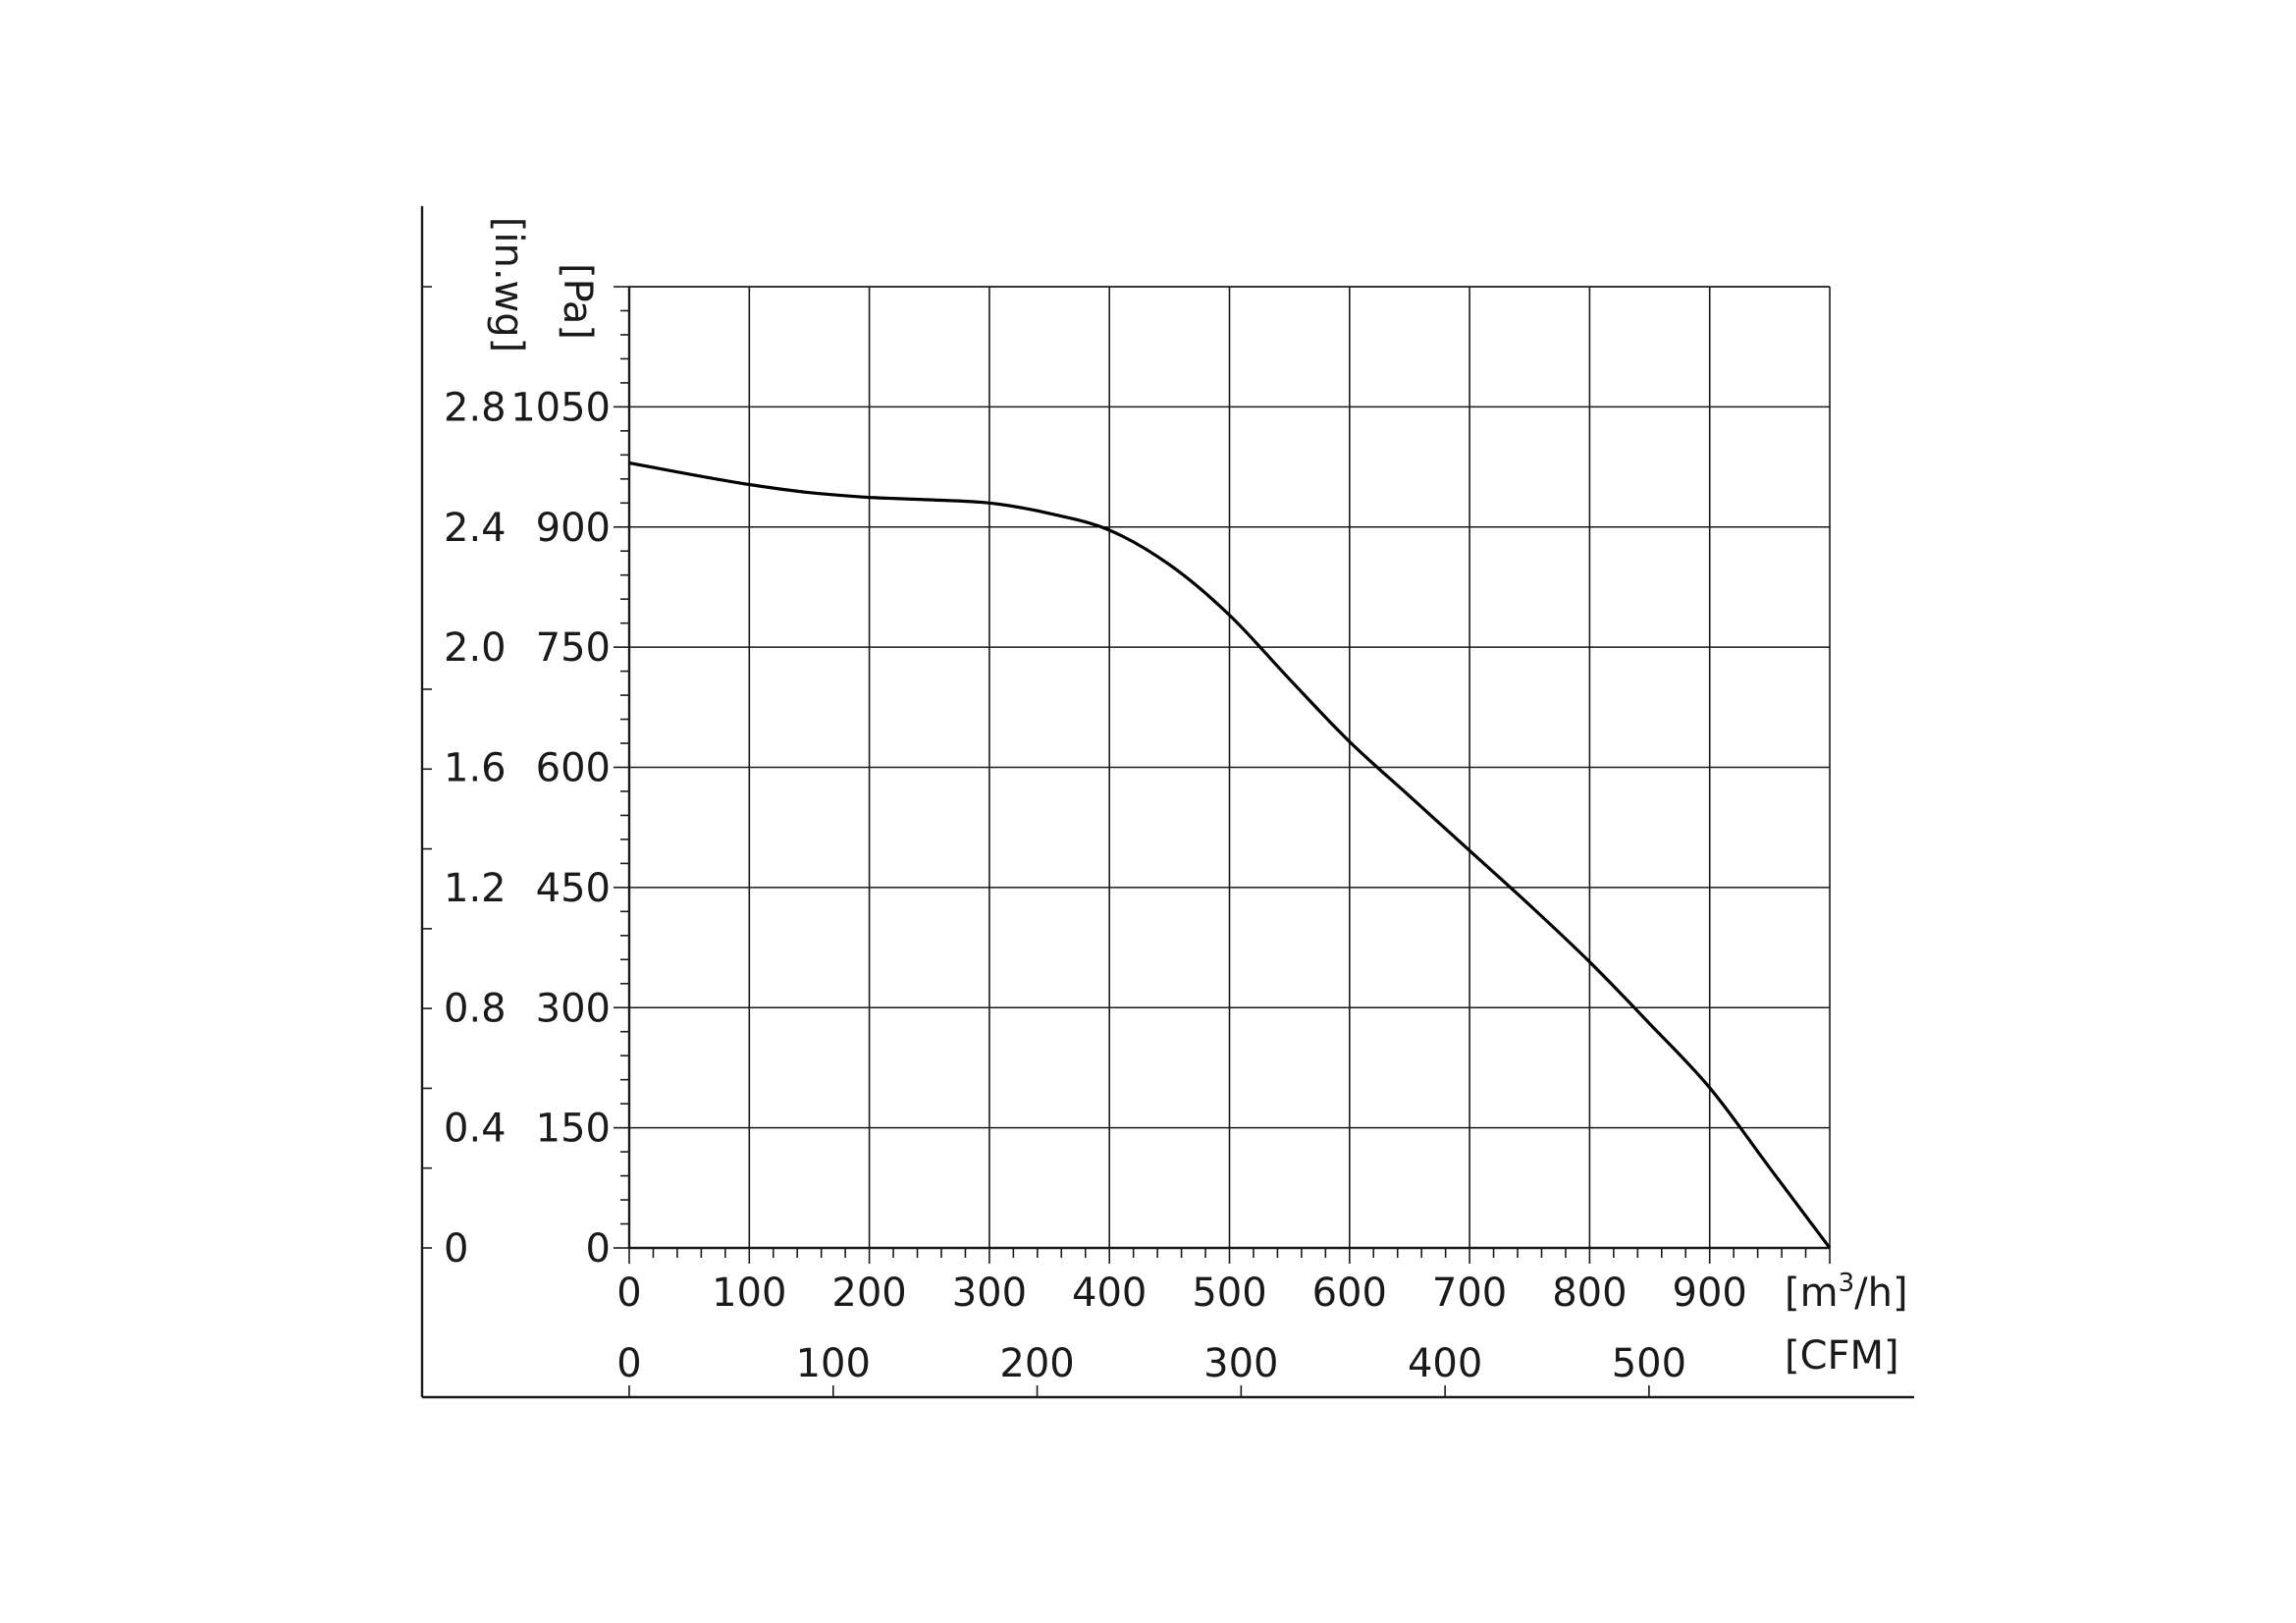 The height and width of the screenshot is (1623, 2296). I want to click on x-tick-label-cfm: 200, so click(1037, 1364).